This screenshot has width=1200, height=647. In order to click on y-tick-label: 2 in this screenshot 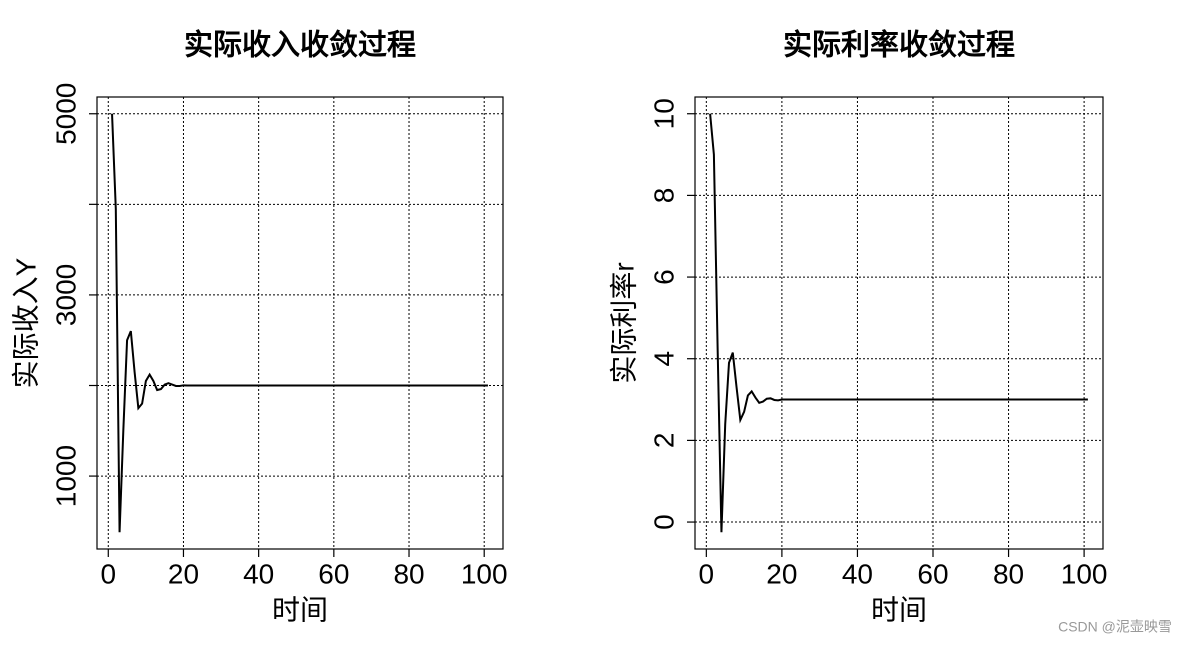, I will do `click(663, 441)`.